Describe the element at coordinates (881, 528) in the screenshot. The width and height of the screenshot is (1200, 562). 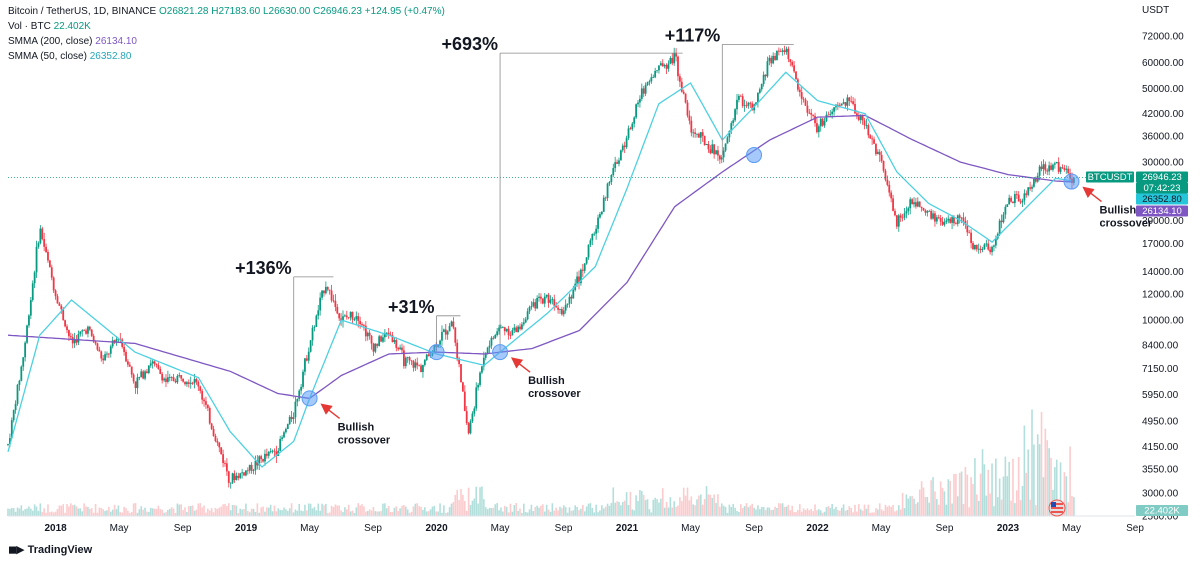
I see `time-axis-label: May` at that location.